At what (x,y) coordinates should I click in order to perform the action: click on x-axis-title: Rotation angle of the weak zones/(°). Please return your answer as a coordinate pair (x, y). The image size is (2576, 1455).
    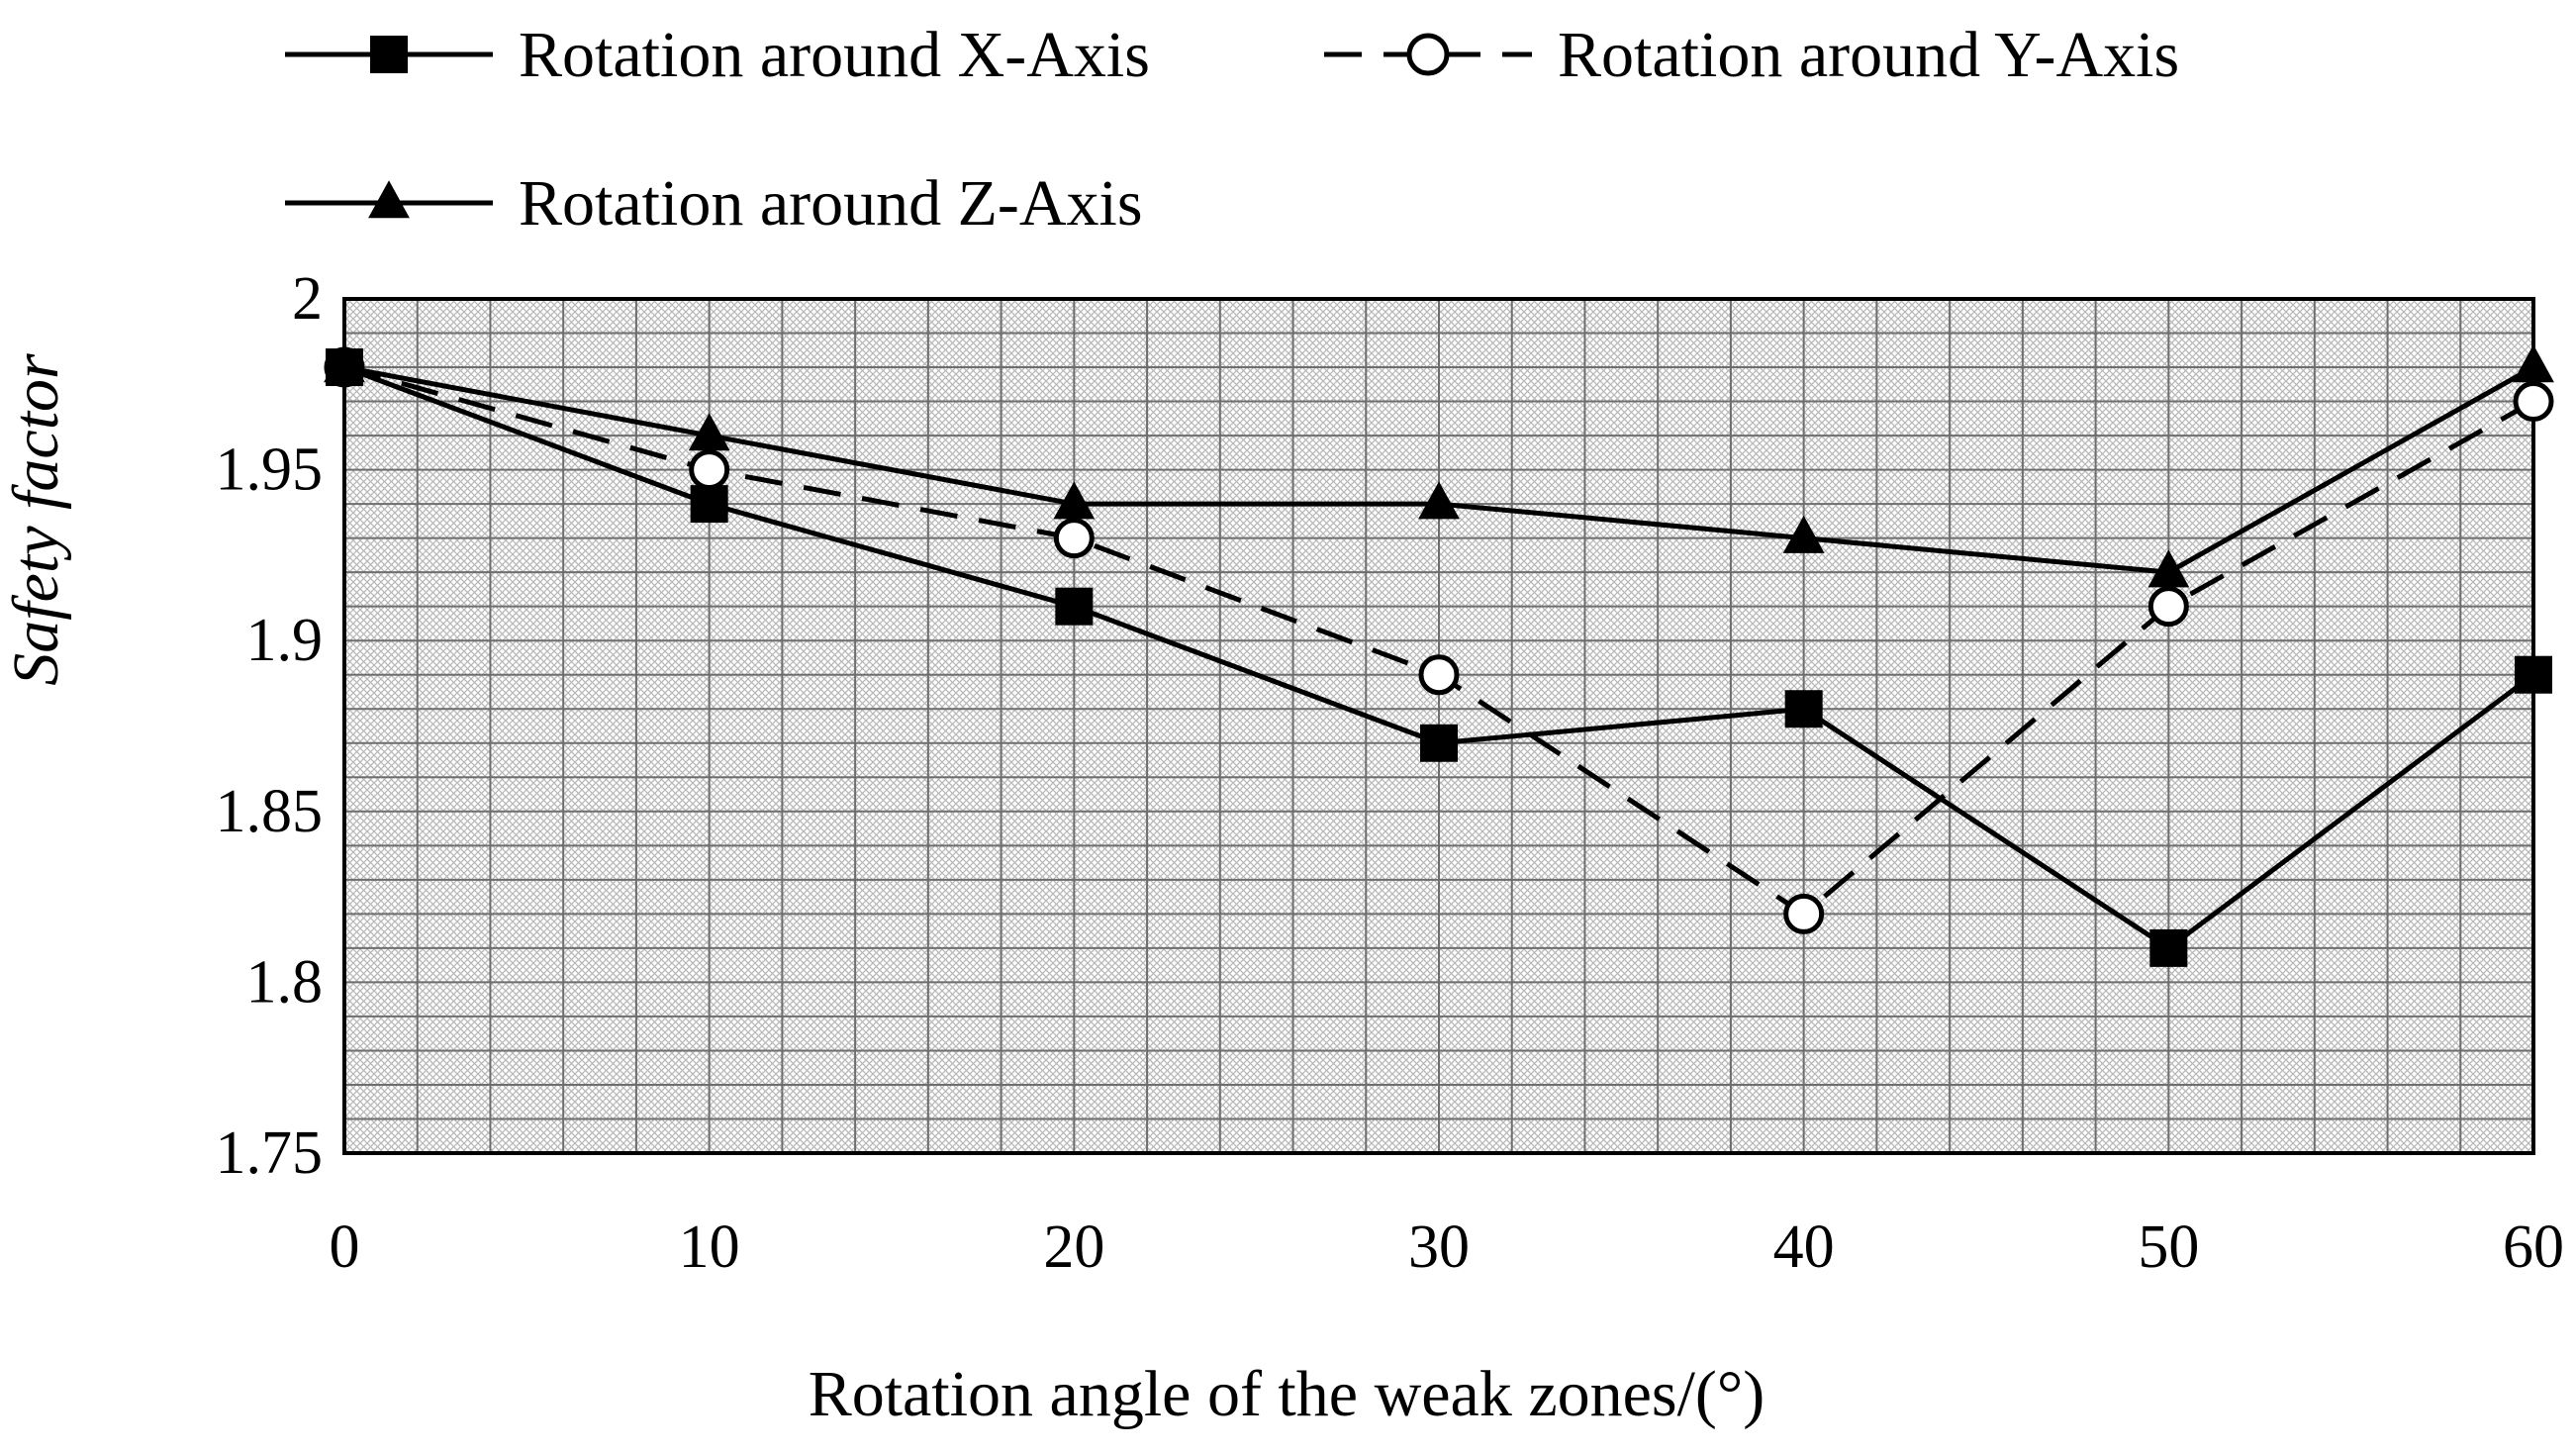
    Looking at the image, I should click on (1287, 1394).